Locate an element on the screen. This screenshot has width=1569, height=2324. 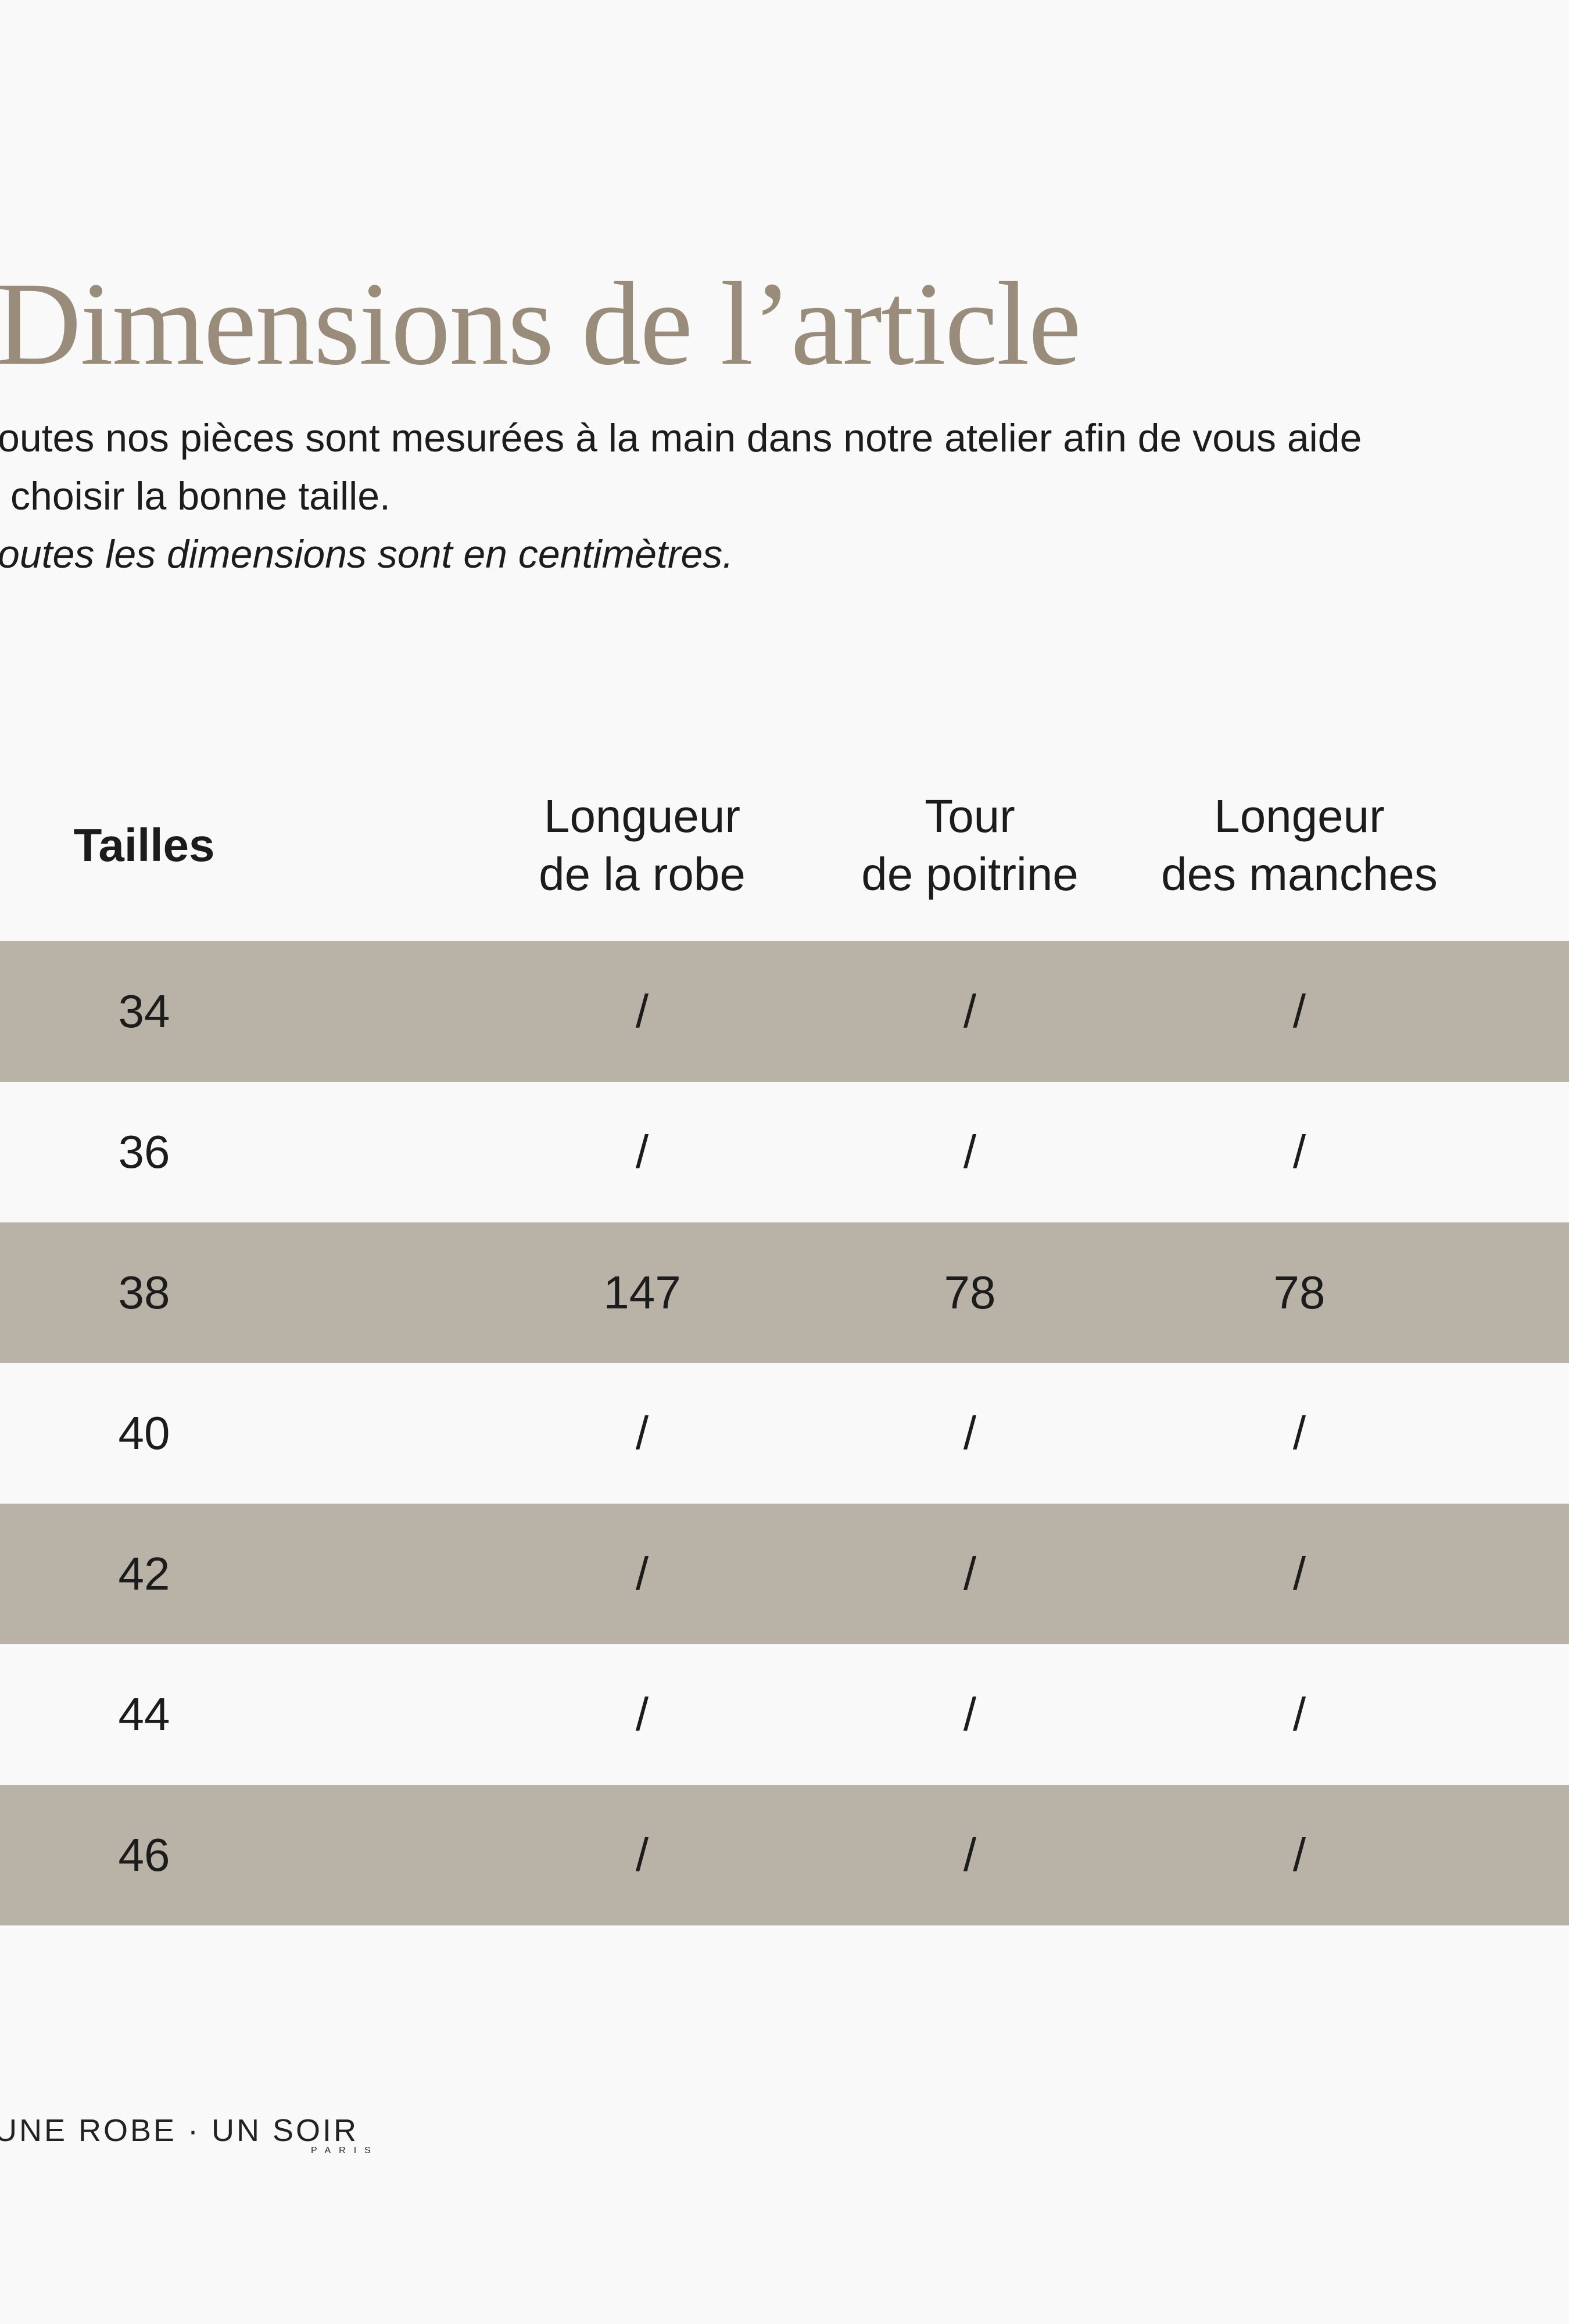
header-line: Tour is located at coordinates (970, 816).